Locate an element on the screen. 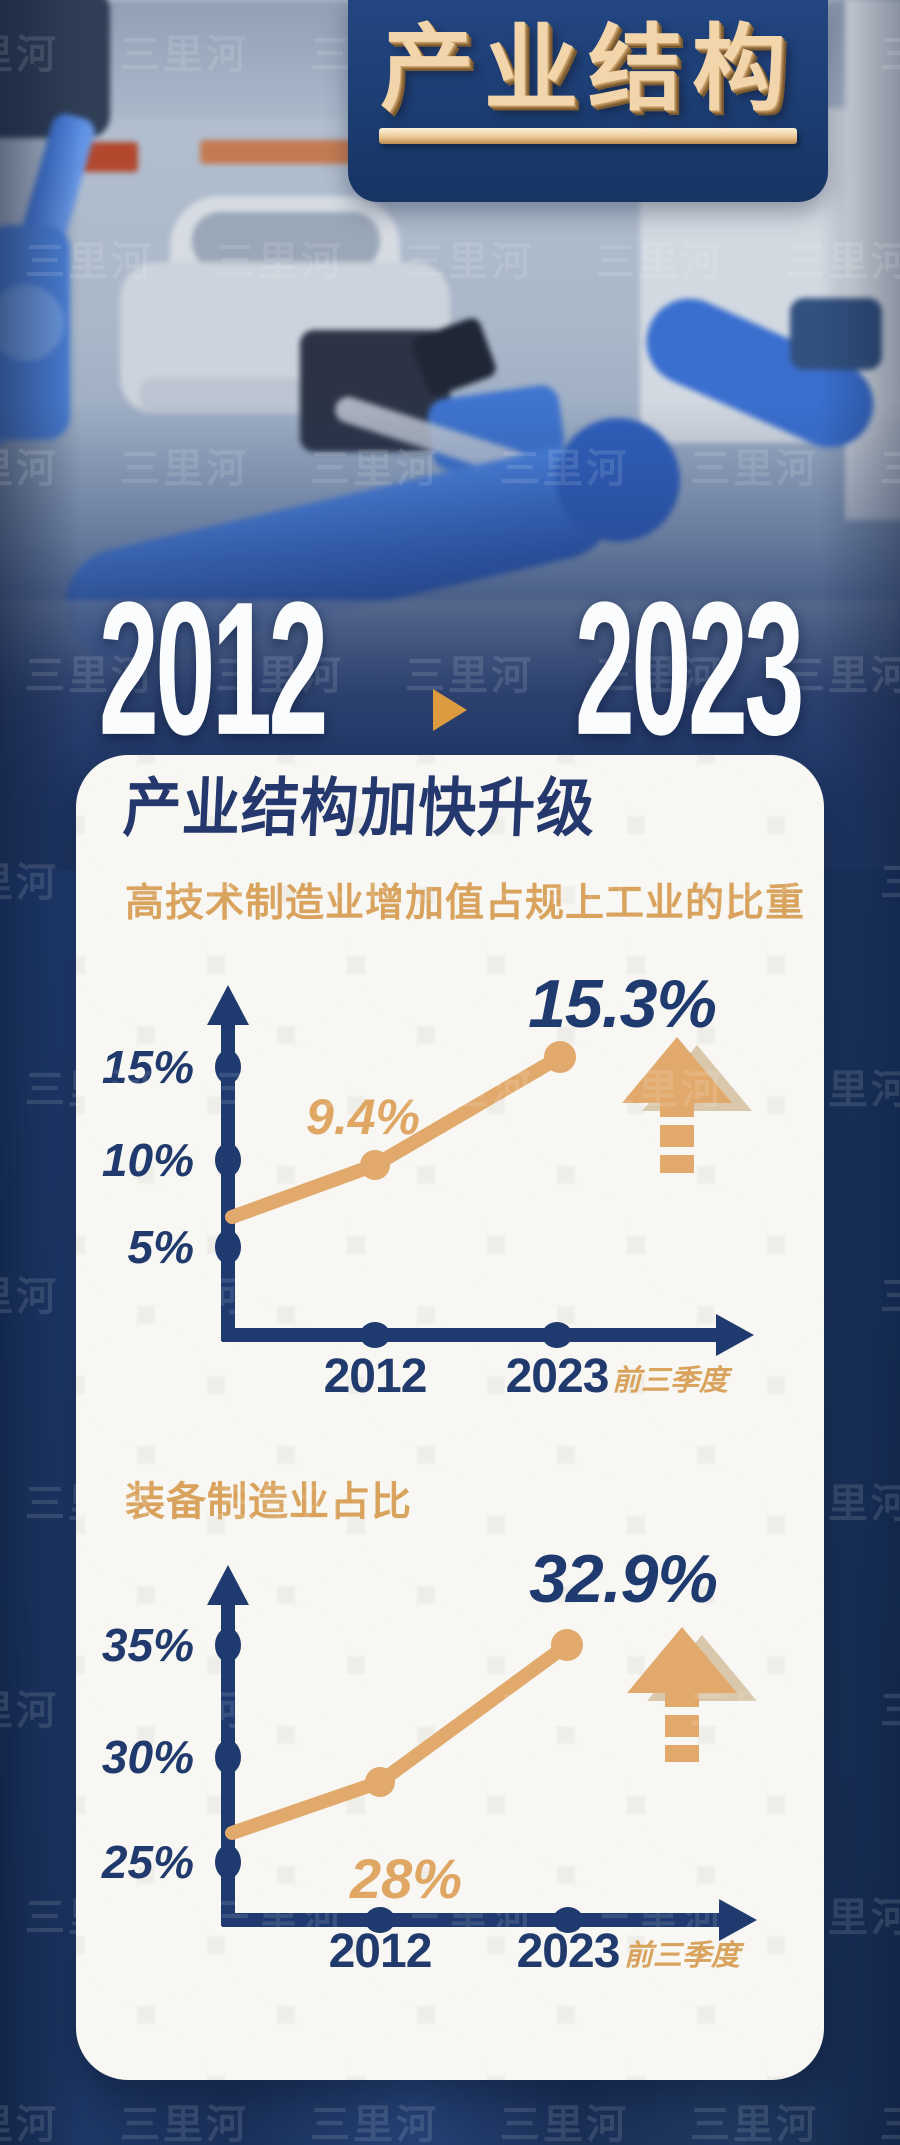 The image size is (900, 2145). arrow-right-triangle-icon is located at coordinates (450, 710).